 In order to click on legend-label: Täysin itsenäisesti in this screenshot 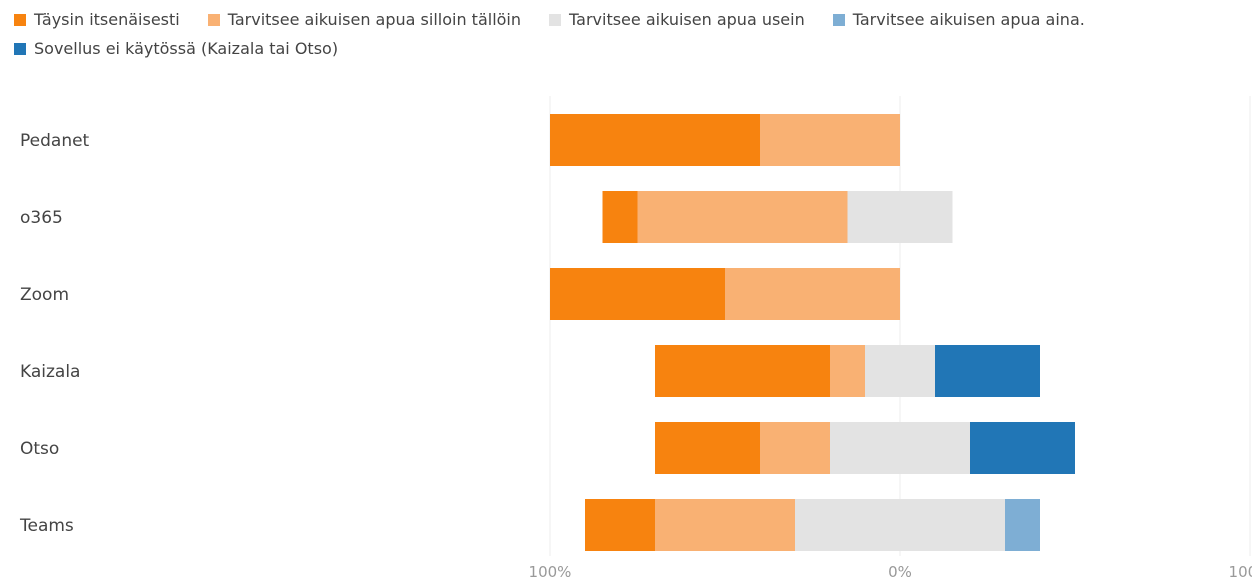, I will do `click(107, 19)`.